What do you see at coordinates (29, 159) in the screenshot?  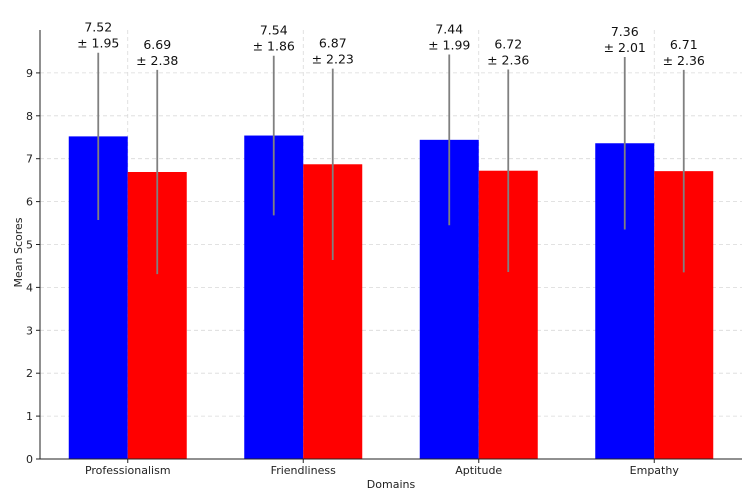 I see `y-tick-label: 7` at bounding box center [29, 159].